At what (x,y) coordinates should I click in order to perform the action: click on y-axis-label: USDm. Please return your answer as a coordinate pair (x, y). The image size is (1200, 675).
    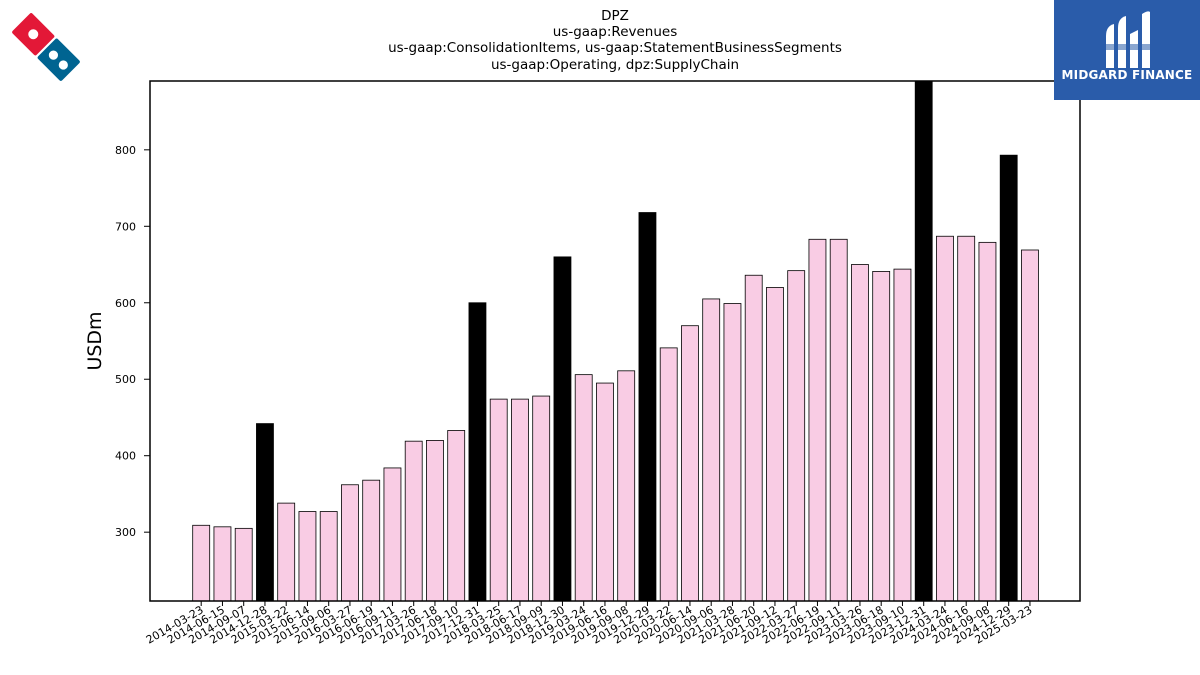
    Looking at the image, I should click on (95, 340).